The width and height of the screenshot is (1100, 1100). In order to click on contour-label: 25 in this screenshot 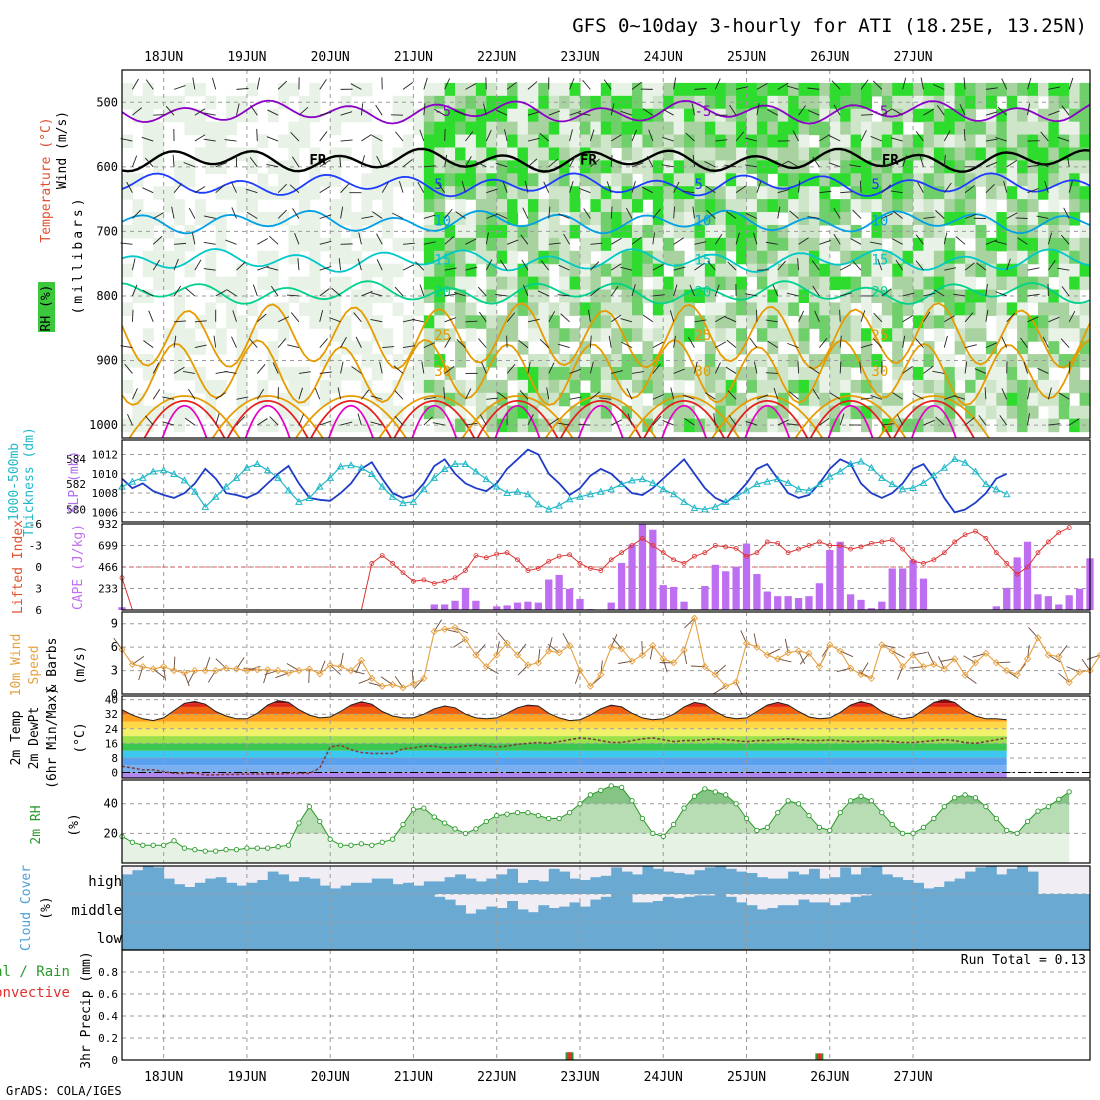, I will do `click(879, 336)`.